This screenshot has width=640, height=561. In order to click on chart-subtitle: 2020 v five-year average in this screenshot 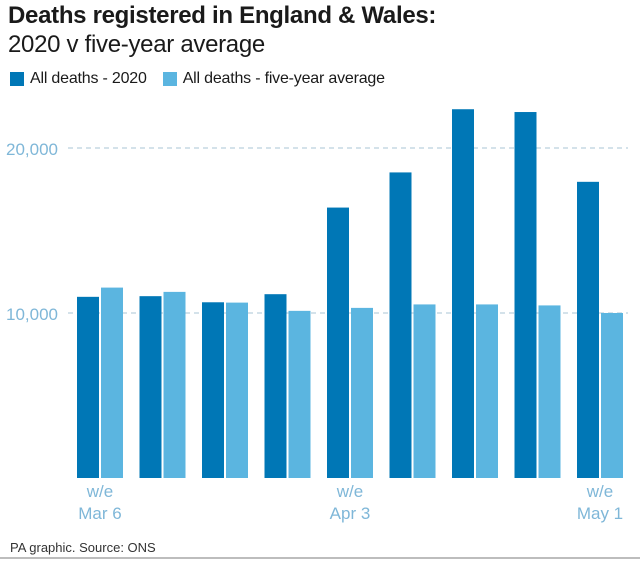, I will do `click(136, 44)`.